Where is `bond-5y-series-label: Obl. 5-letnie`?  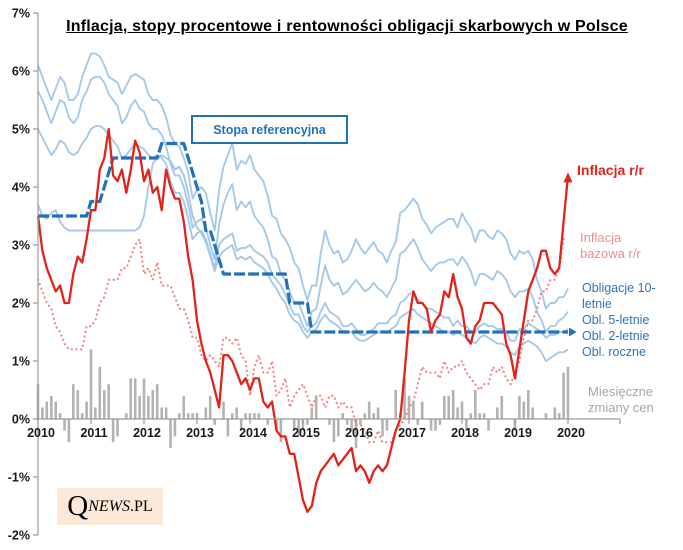 bond-5y-series-label: Obl. 5-letnie is located at coordinates (616, 320).